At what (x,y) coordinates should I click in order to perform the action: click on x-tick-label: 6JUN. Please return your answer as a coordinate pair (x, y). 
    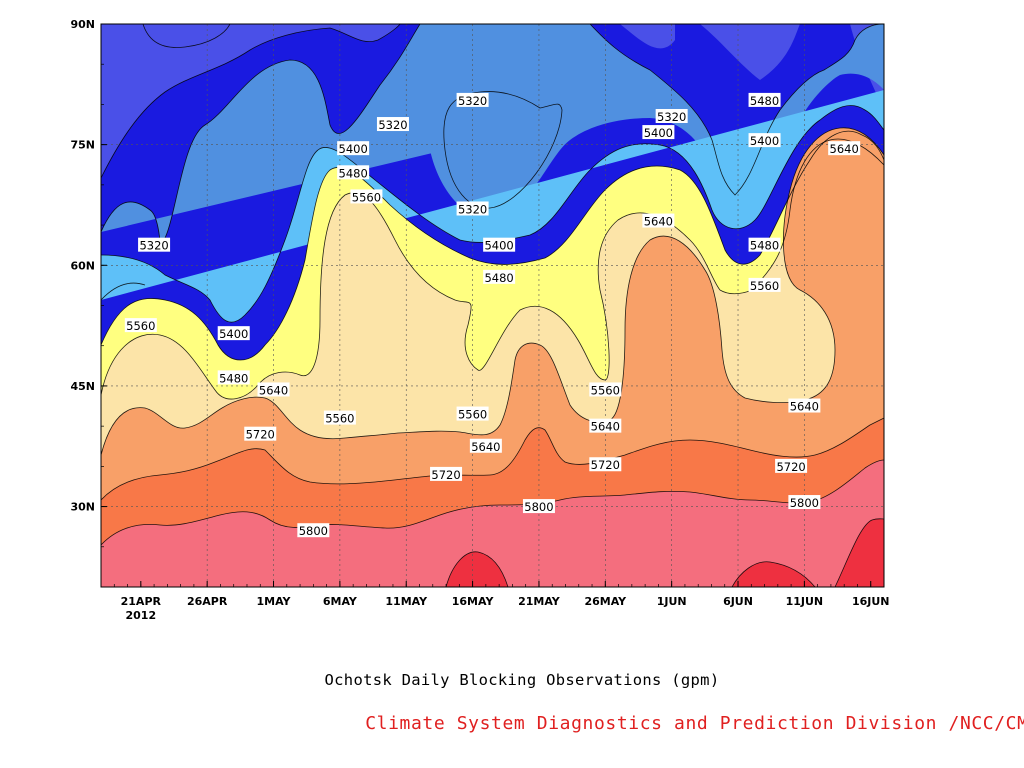
    Looking at the image, I should click on (738, 601).